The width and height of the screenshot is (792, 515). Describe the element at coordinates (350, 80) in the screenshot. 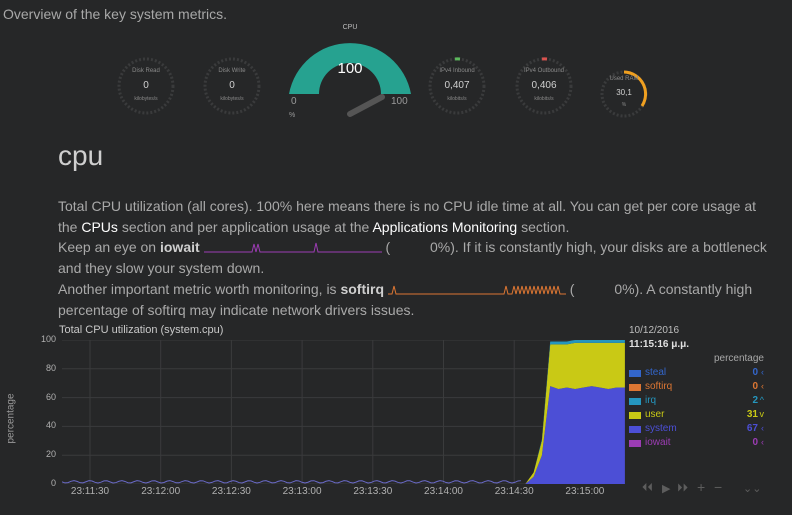

I see `cpu-gauge-arc` at that location.